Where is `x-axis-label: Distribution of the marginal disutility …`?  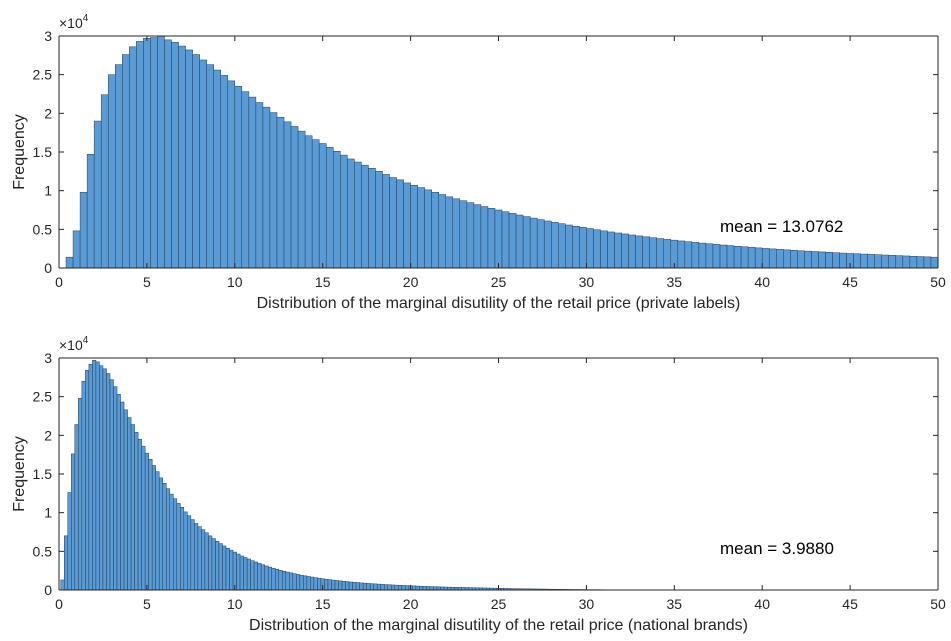 x-axis-label: Distribution of the marginal disutility … is located at coordinates (499, 303).